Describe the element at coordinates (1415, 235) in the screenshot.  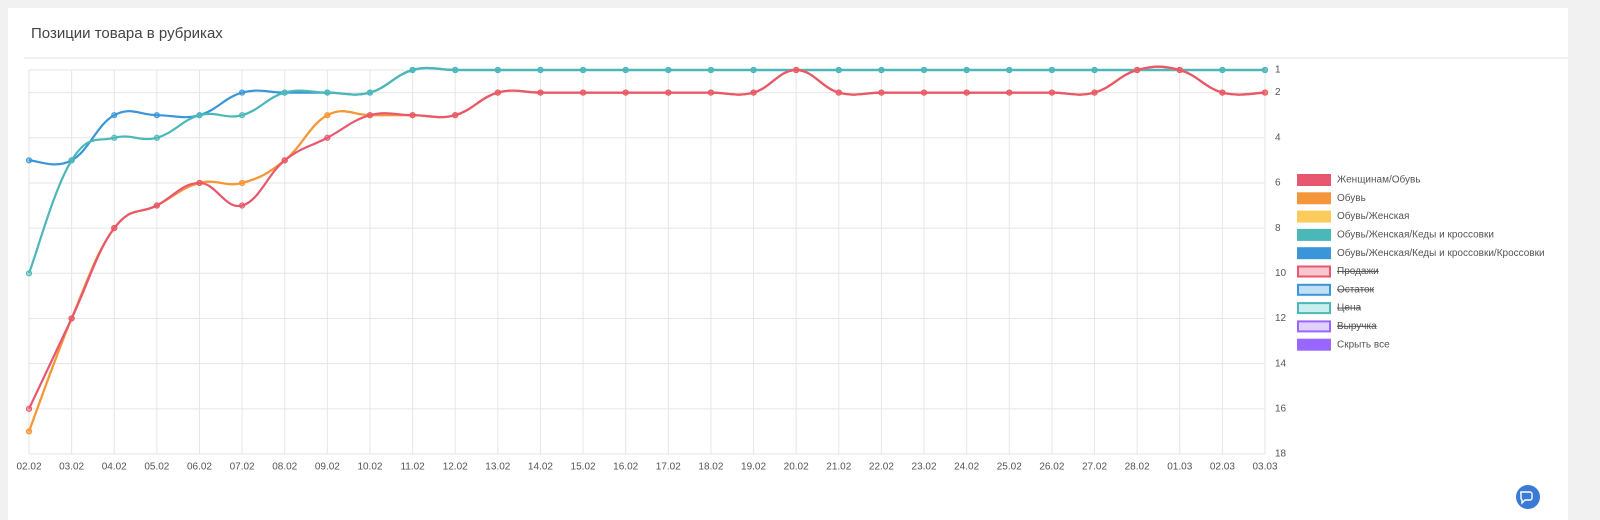
I see `legend-label: Обувь/Женская/Кеды и кроссовки` at that location.